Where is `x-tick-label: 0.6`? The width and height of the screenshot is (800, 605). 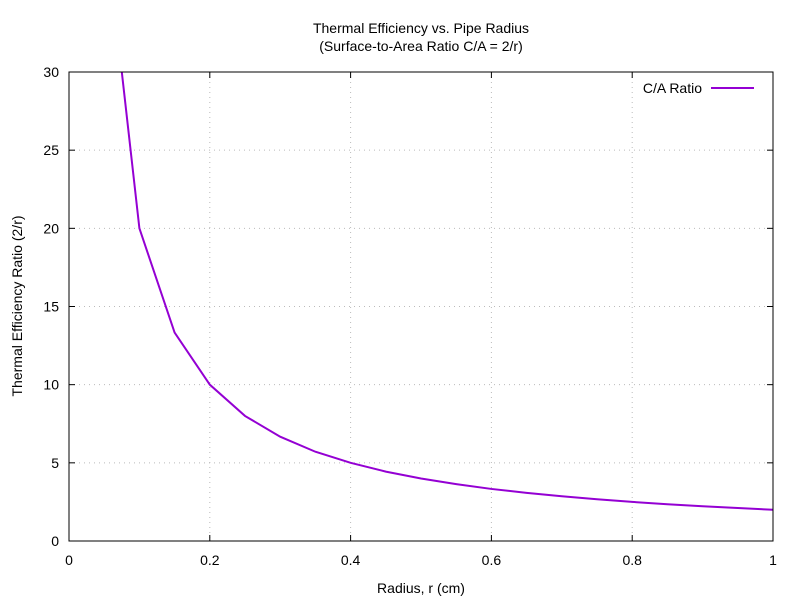
x-tick-label: 0.6 is located at coordinates (492, 560).